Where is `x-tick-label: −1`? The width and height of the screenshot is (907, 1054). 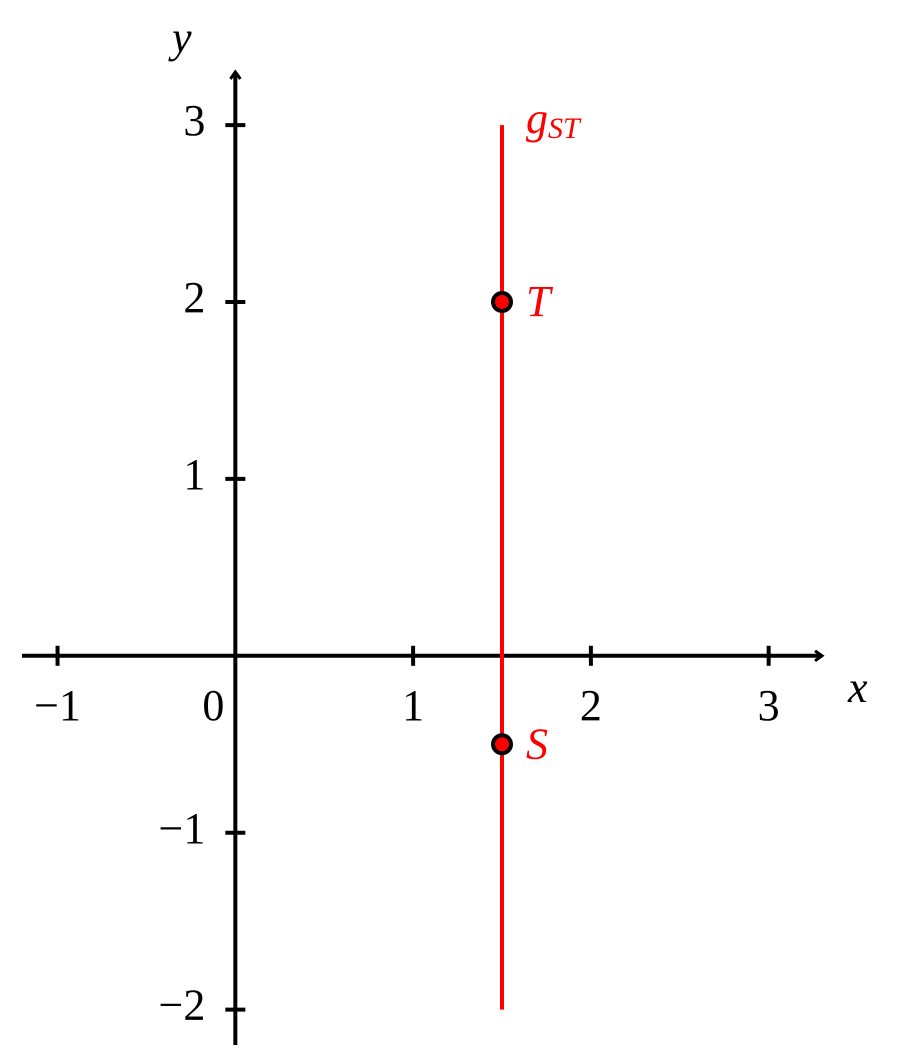 x-tick-label: −1 is located at coordinates (57, 705).